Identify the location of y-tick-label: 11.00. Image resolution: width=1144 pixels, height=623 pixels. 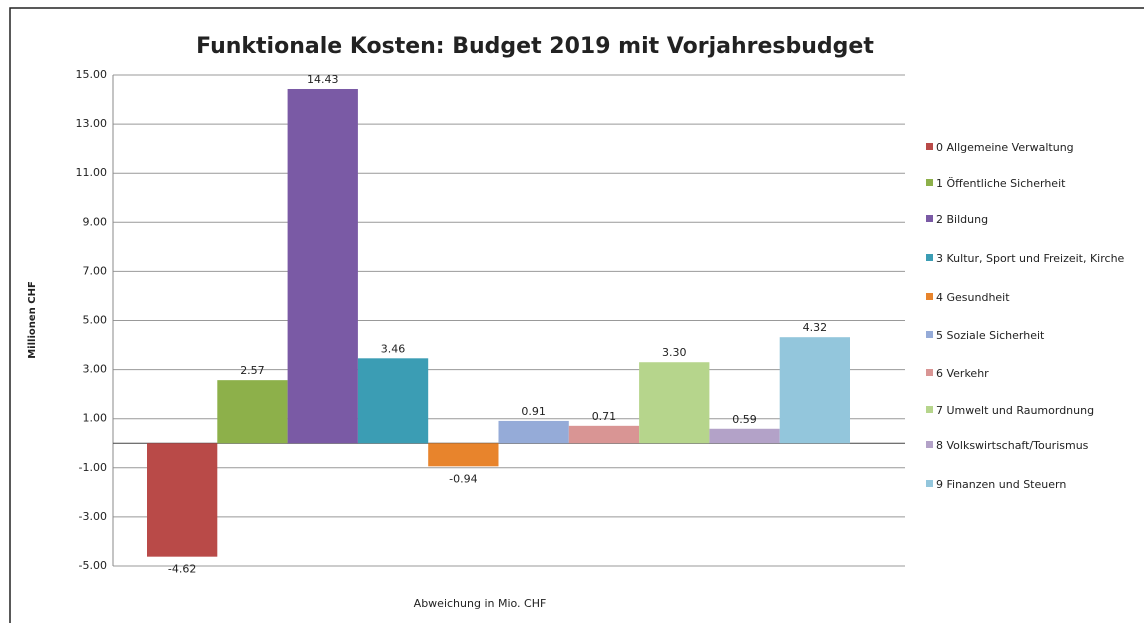
(92, 172).